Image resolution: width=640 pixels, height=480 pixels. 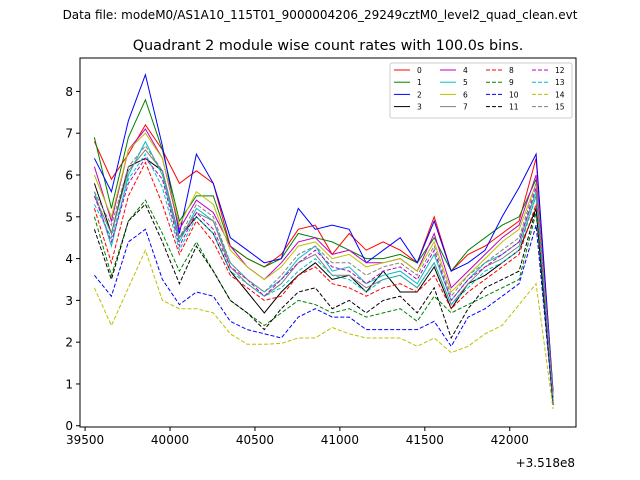 I want to click on legend-label-10: 10, so click(x=514, y=94).